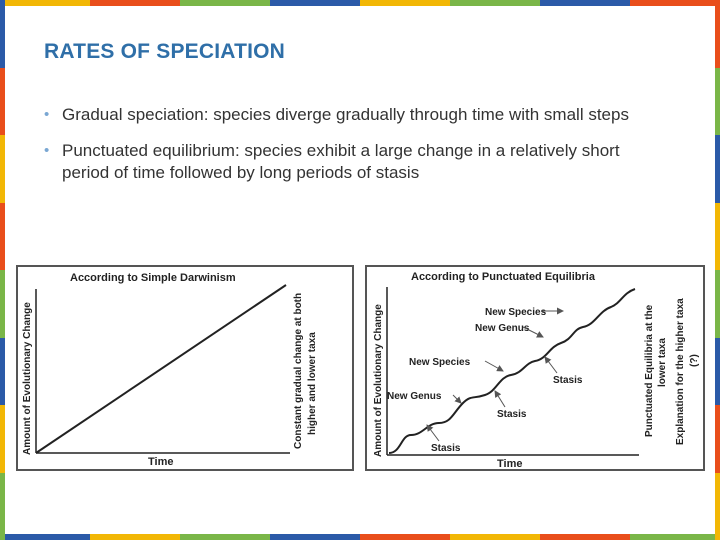 The width and height of the screenshot is (720, 540). What do you see at coordinates (500, 399) in the screenshot?
I see `arrow-stasis-mid` at bounding box center [500, 399].